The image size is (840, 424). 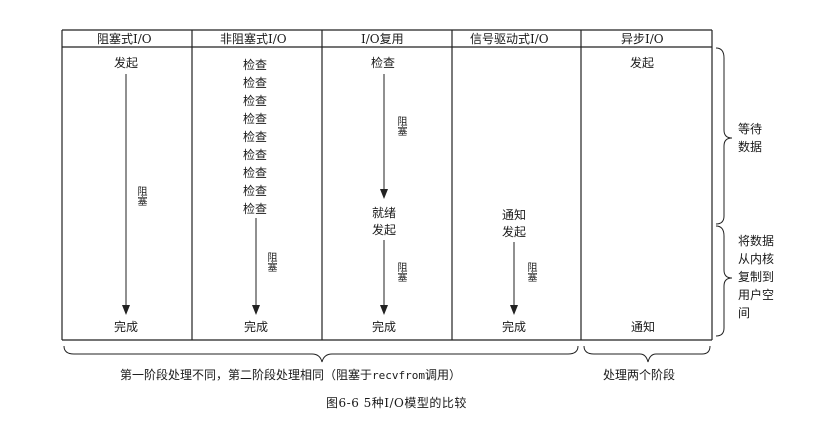 I want to click on blocking-start-label: 发起, so click(x=126, y=63).